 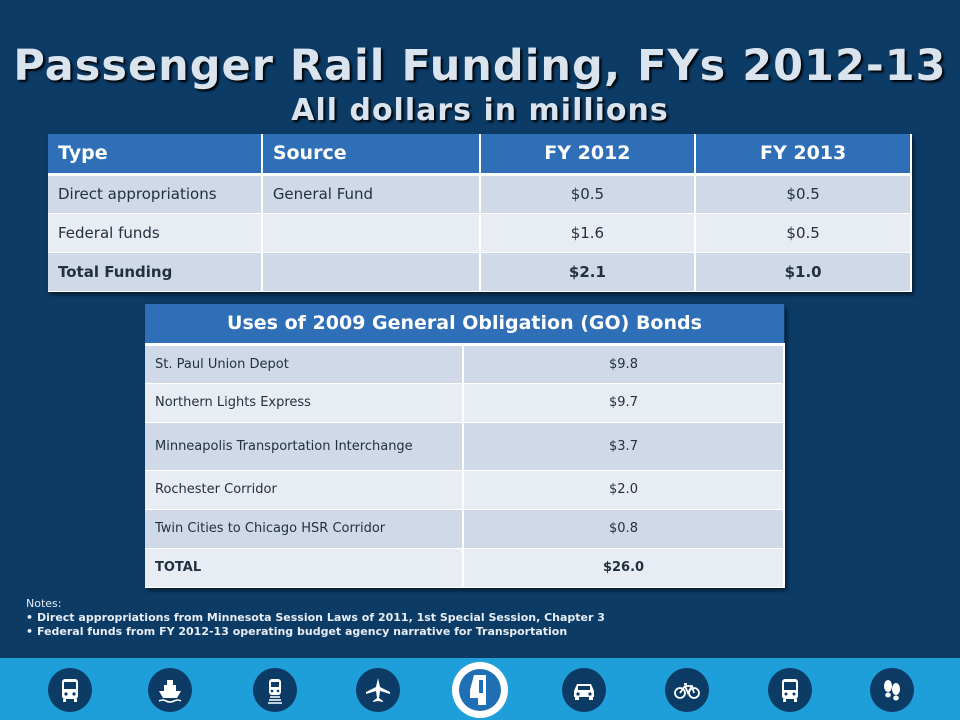 What do you see at coordinates (687, 690) in the screenshot?
I see `bicycle-icon` at bounding box center [687, 690].